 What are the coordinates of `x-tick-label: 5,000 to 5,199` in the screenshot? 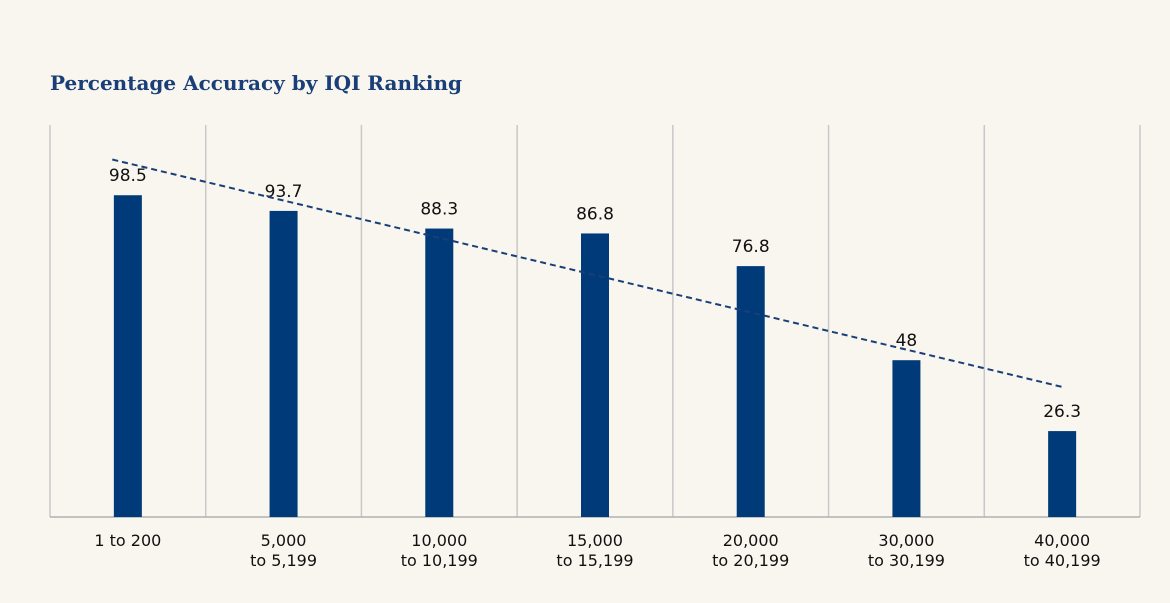 It's located at (284, 550).